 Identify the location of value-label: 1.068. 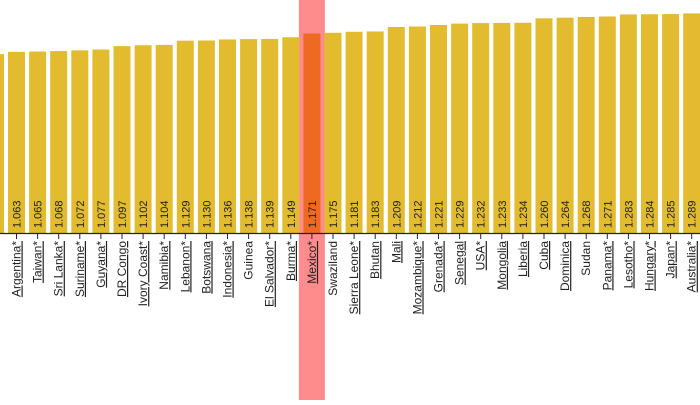
(60, 214).